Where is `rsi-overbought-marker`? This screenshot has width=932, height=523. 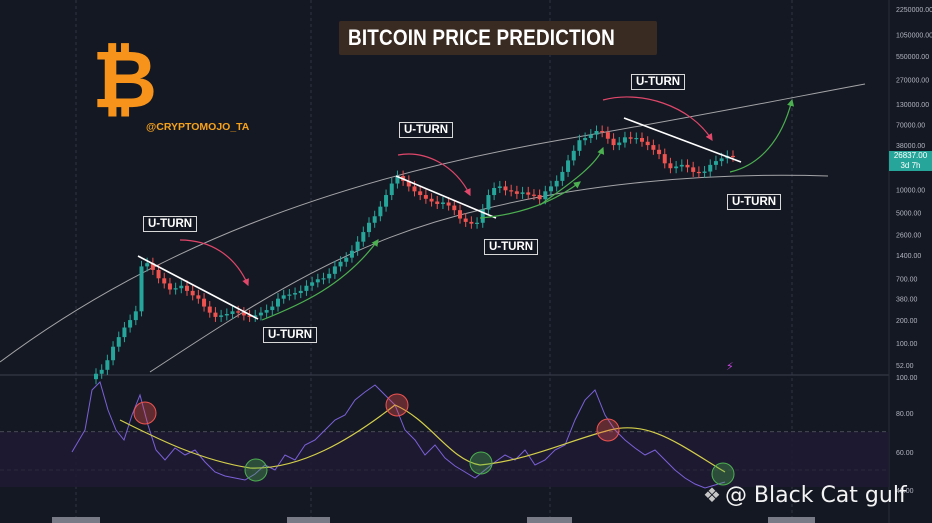
rsi-overbought-marker is located at coordinates (397, 405).